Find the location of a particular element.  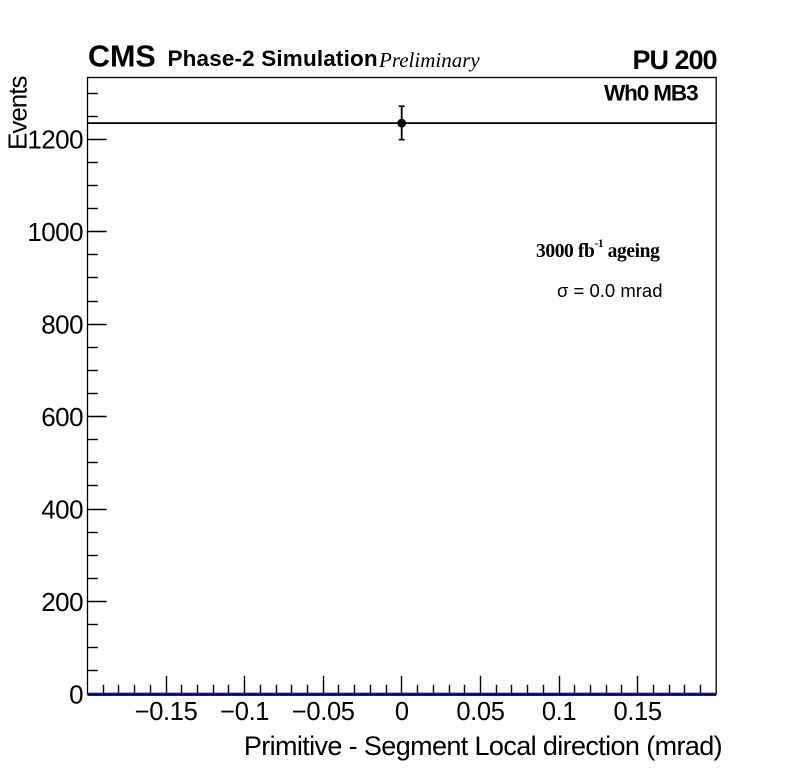

svg-text: Events is located at coordinates (18, 113).